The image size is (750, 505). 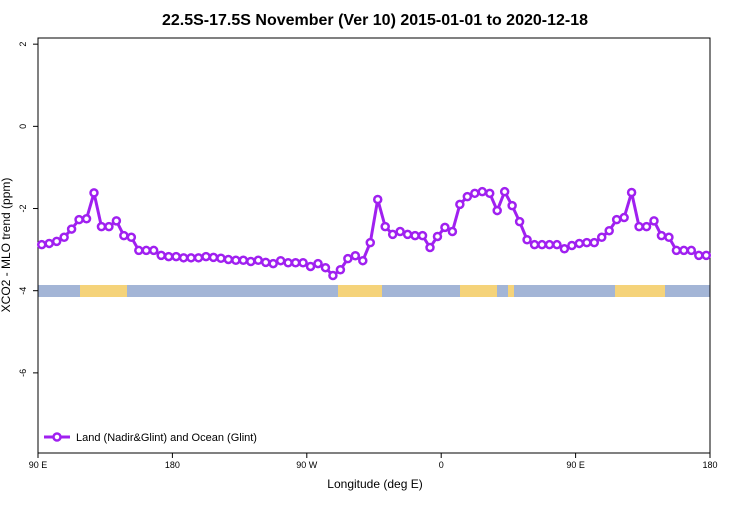 I want to click on x-axis-label: Longitude (deg E), so click(x=374, y=484).